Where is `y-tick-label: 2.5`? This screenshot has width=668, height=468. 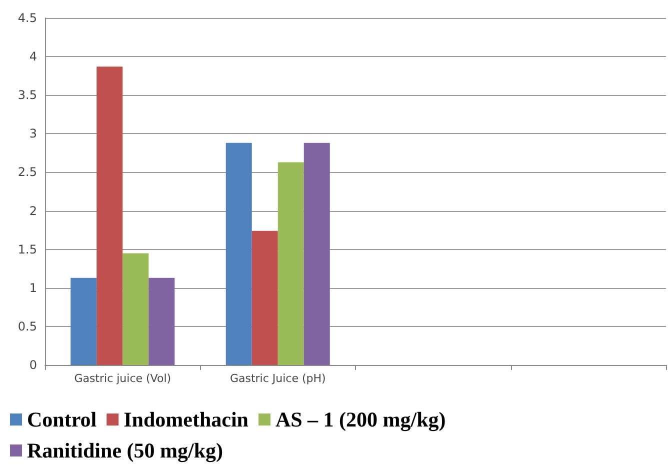
y-tick-label: 2.5 is located at coordinates (27, 172).